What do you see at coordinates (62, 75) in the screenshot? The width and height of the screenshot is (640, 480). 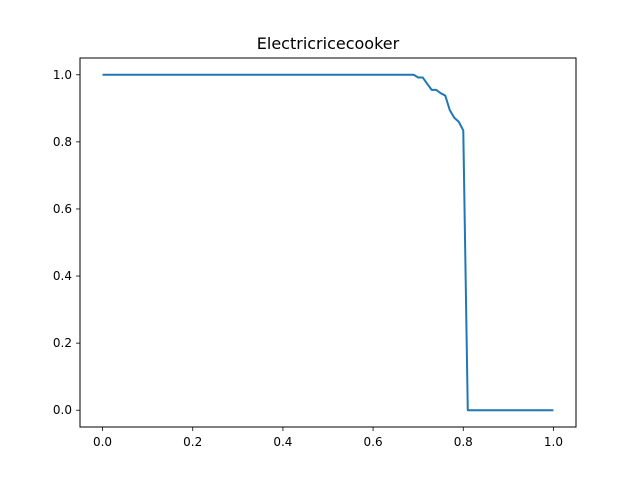 I see `y-tick-label: 1.0` at bounding box center [62, 75].